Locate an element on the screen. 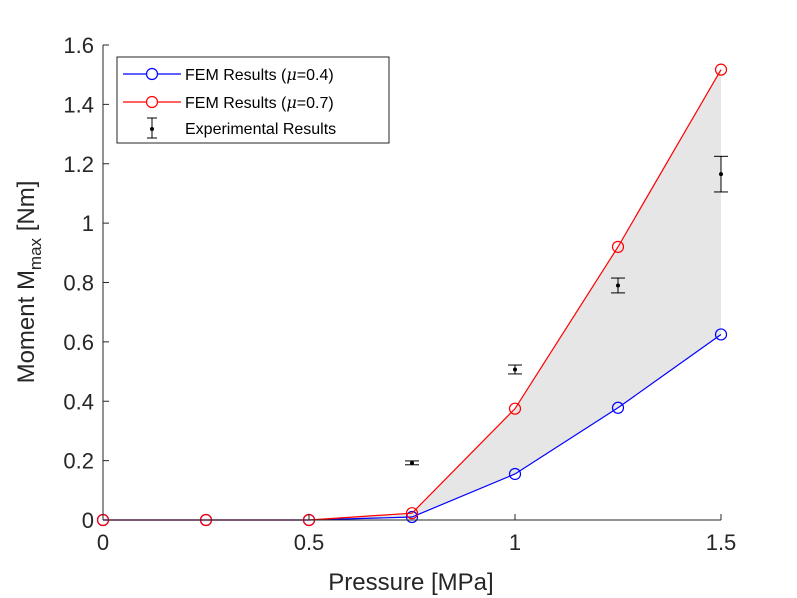 Image resolution: width=797 pixels, height=598 pixels. y-tick-label-4: 0.8 is located at coordinates (78, 283).